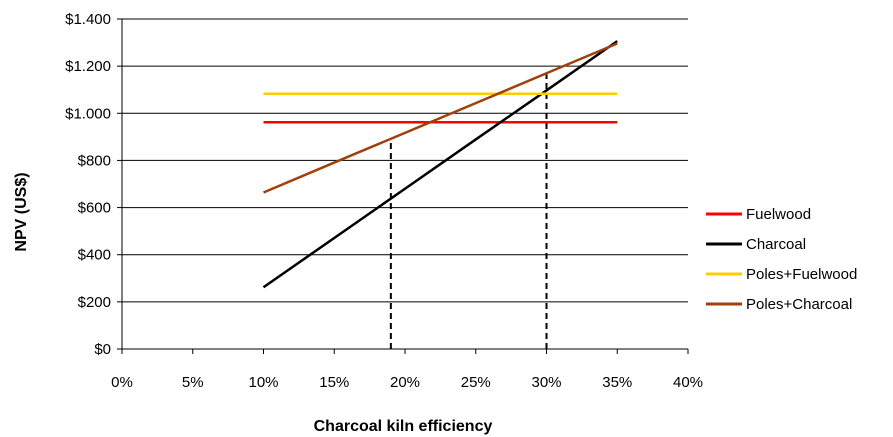 The height and width of the screenshot is (437, 893). What do you see at coordinates (776, 244) in the screenshot?
I see `legend-label: Charcoal` at bounding box center [776, 244].